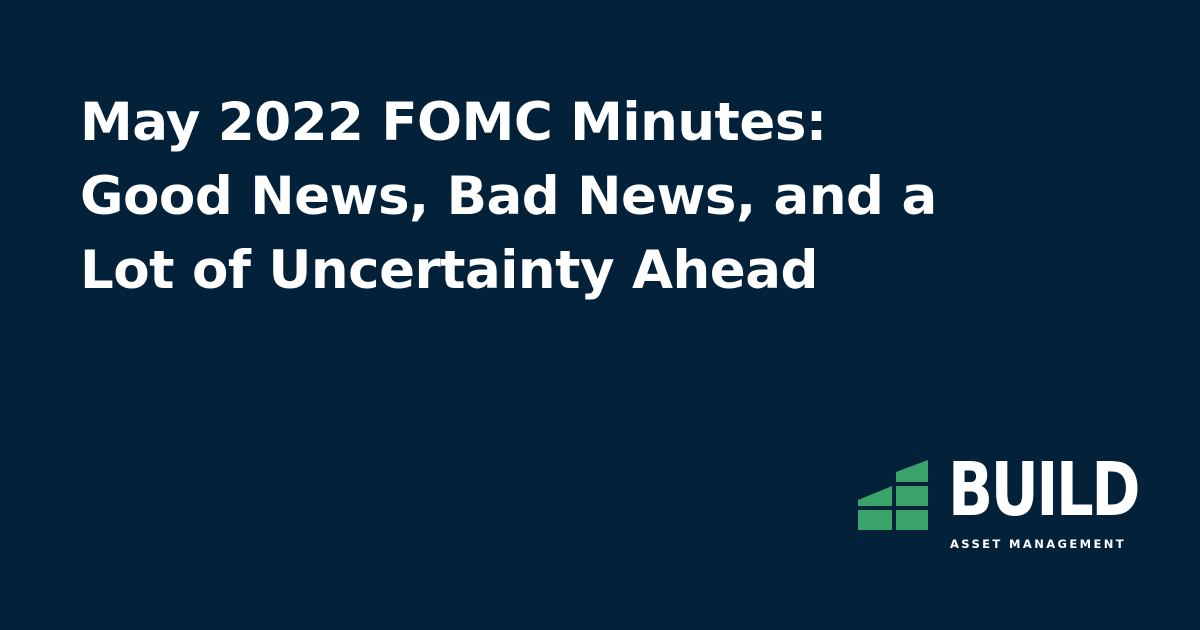  What do you see at coordinates (1044, 490) in the screenshot?
I see `brand-name: BUILD` at bounding box center [1044, 490].